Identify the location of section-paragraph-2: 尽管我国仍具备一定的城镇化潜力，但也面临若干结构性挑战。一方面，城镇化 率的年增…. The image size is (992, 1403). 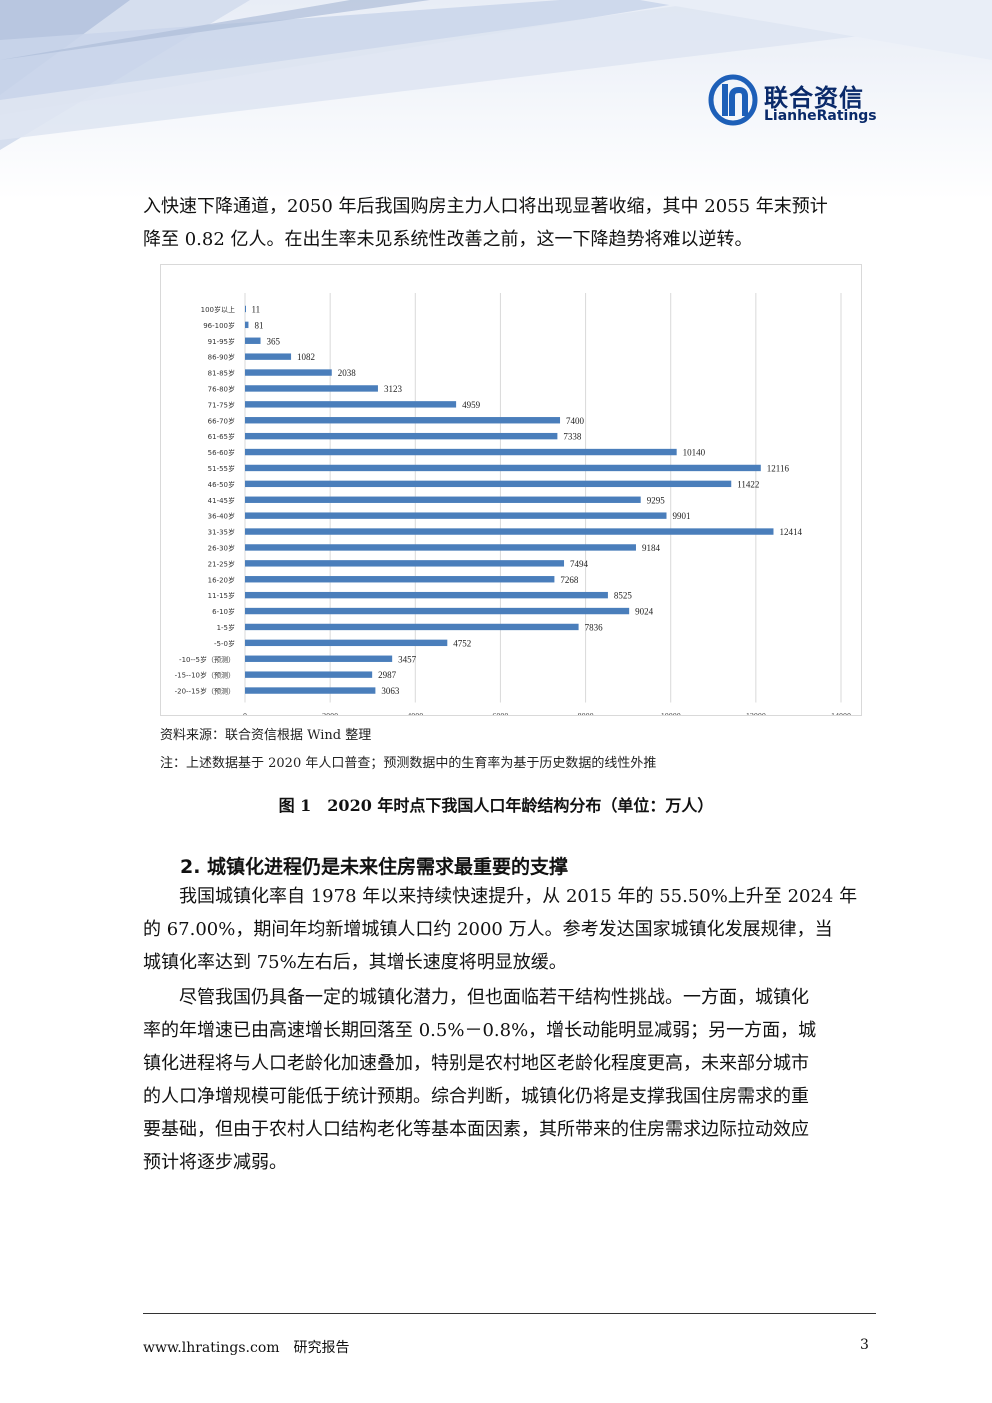
(509, 1080).